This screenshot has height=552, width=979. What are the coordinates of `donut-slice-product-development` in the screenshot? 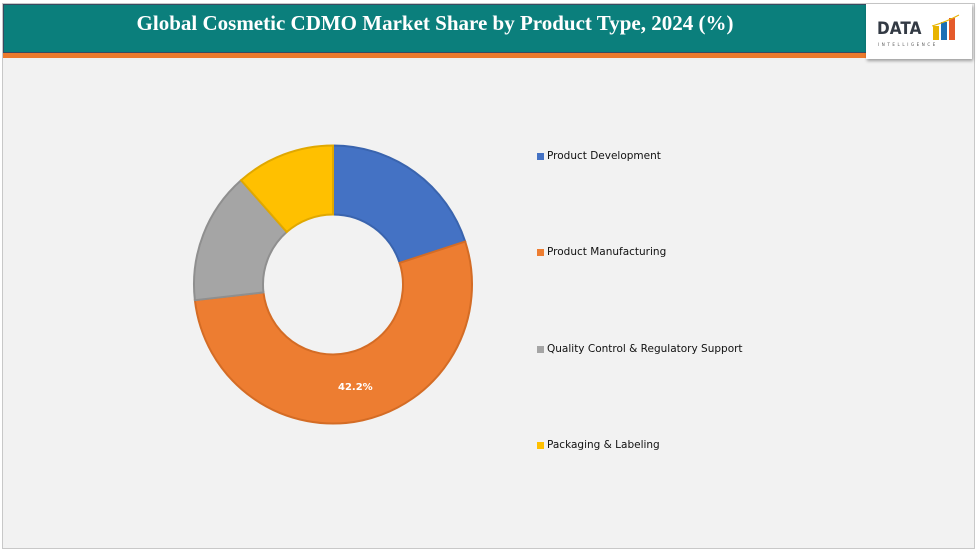 It's located at (399, 204).